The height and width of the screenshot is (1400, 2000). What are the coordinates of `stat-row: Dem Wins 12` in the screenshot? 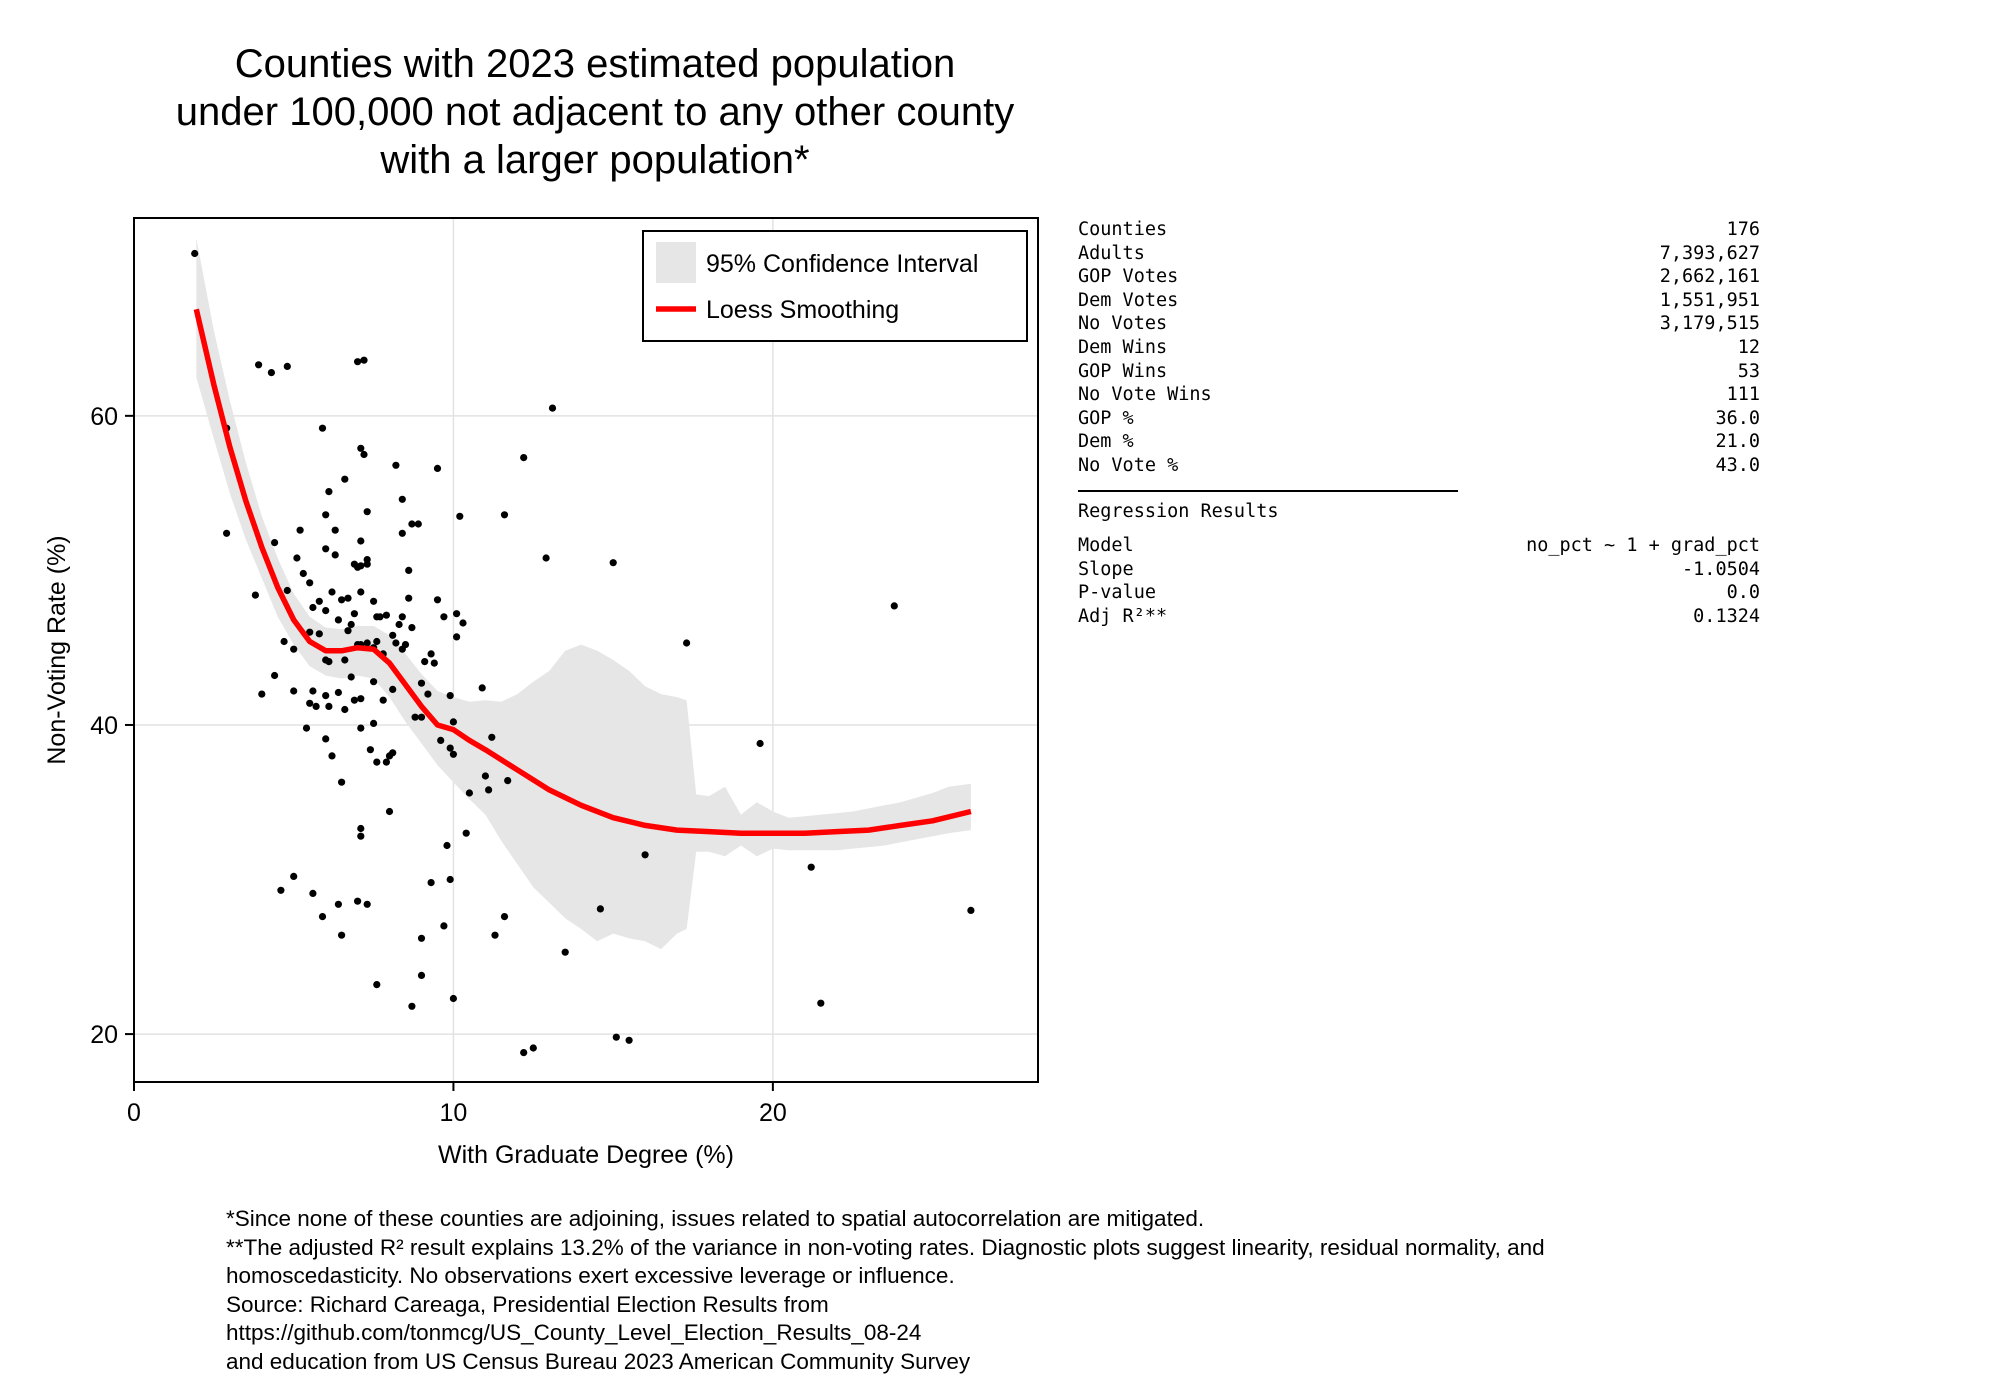 It's located at (1419, 348).